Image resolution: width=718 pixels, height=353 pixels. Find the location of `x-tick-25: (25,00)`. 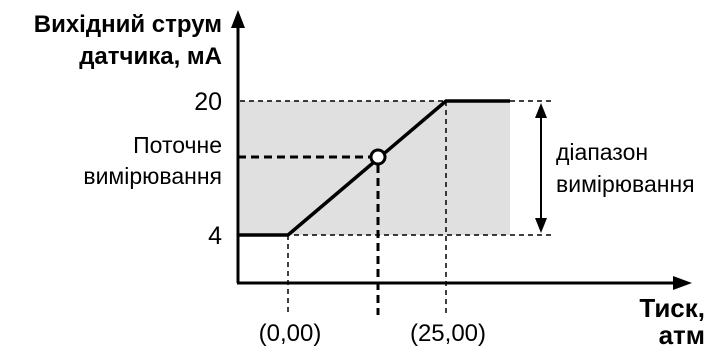

x-tick-25: (25,00) is located at coordinates (448, 333).